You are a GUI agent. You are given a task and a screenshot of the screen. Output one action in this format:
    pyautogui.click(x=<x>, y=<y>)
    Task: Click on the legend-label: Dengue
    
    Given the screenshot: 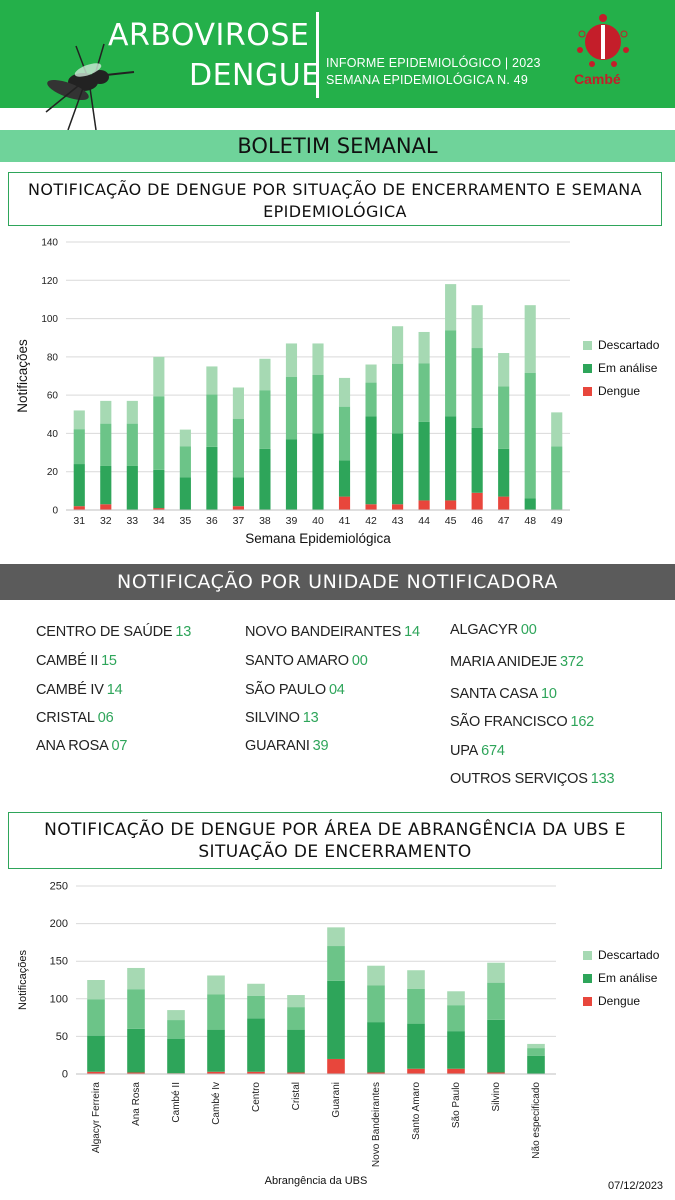 What is the action you would take?
    pyautogui.click(x=619, y=391)
    